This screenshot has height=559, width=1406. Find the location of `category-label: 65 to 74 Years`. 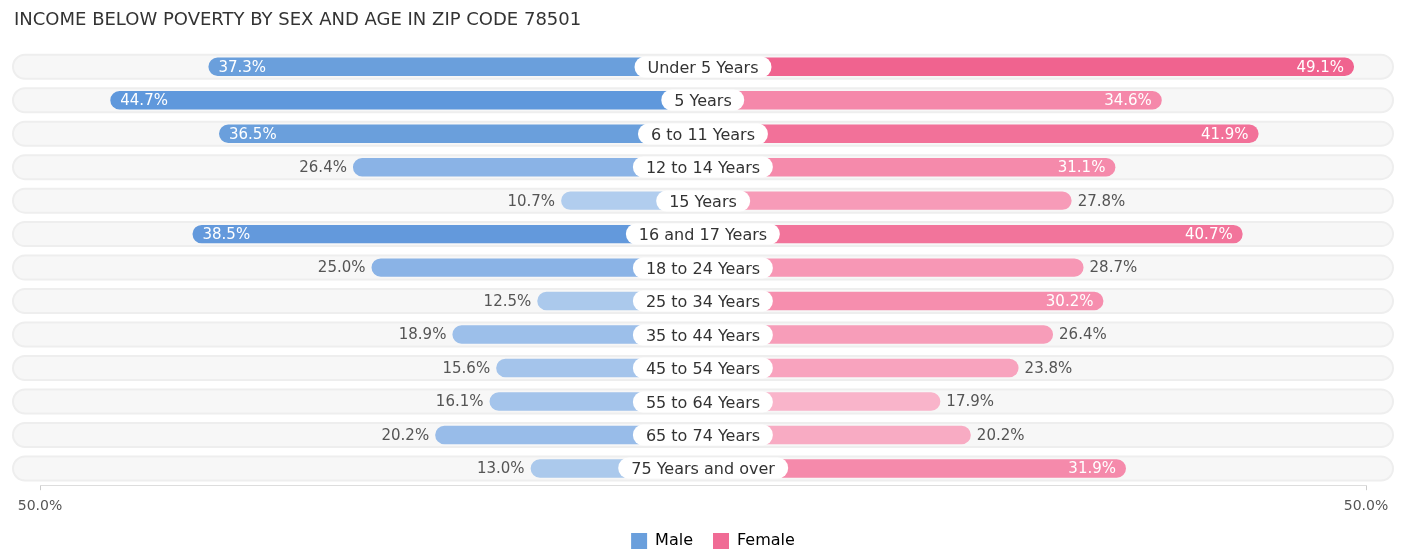

category-label: 65 to 74 Years is located at coordinates (703, 435).